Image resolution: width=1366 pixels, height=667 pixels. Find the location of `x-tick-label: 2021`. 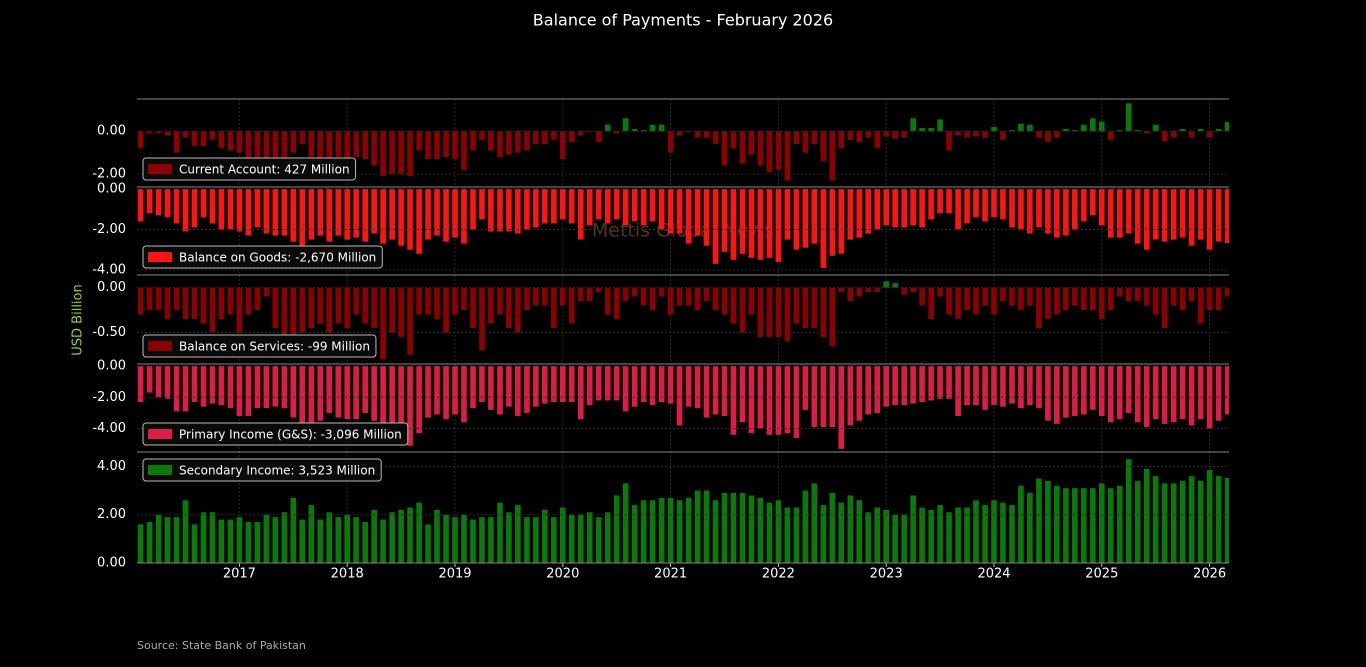

x-tick-label: 2021 is located at coordinates (670, 574).